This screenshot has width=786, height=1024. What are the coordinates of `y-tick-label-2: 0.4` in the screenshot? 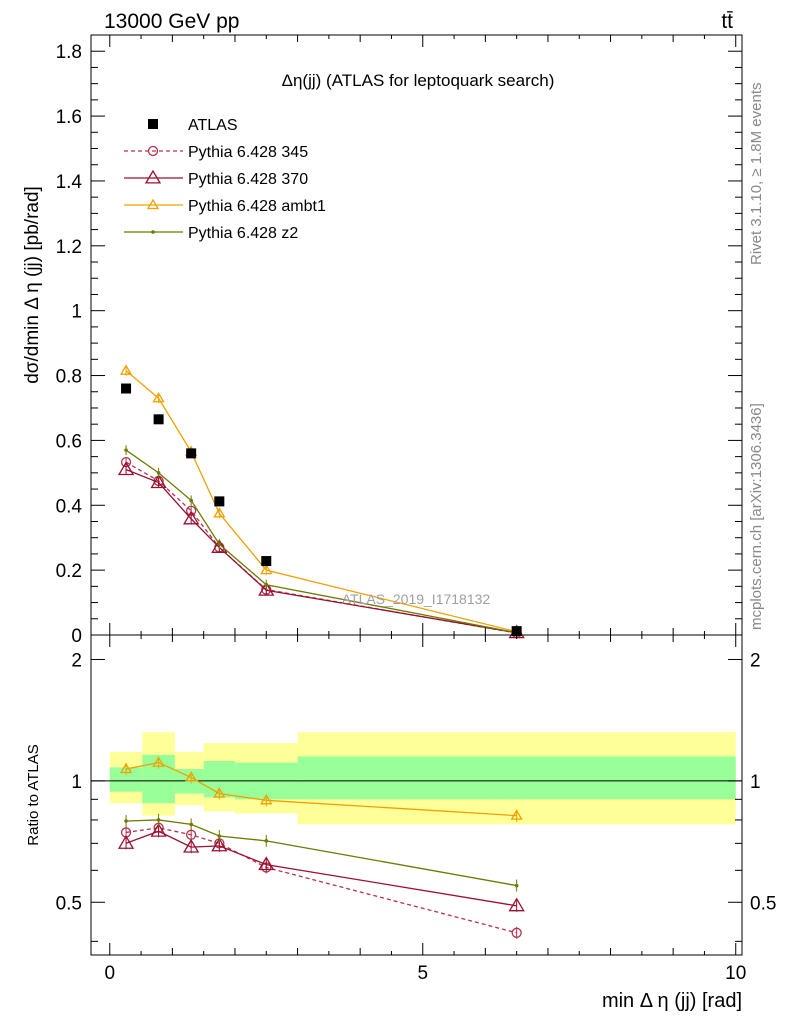 It's located at (69, 506).